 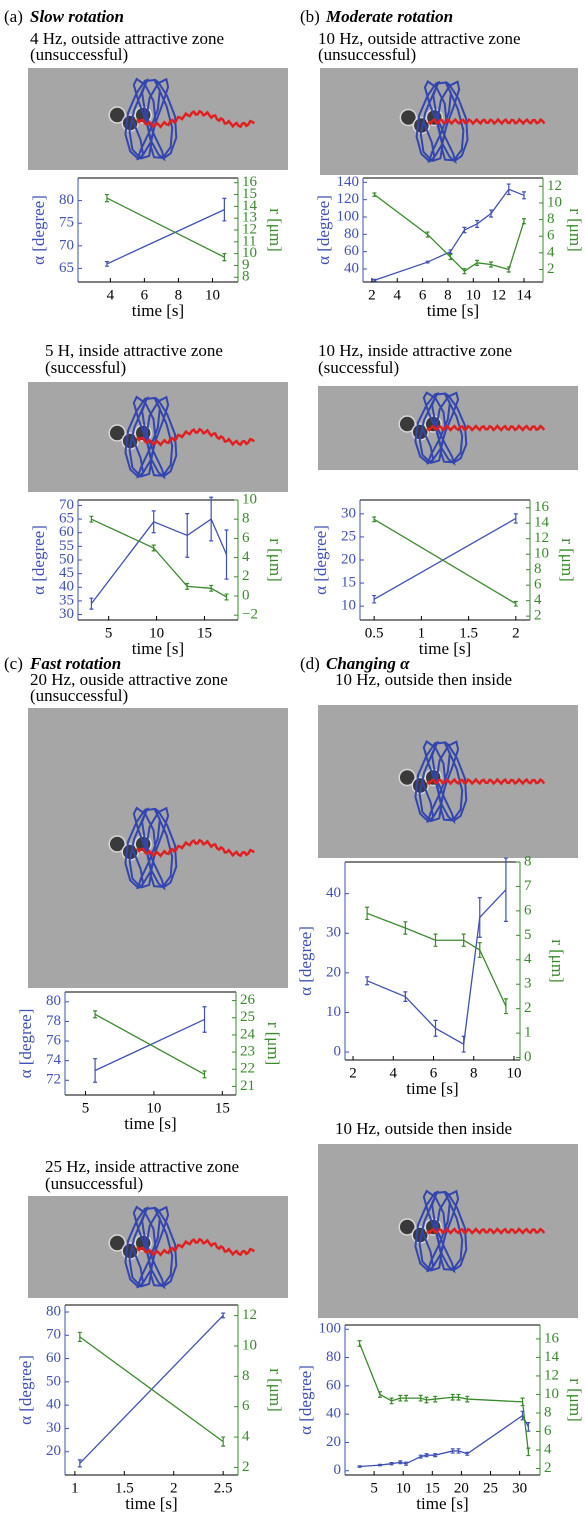 I want to click on section-title: Changing α, so click(x=368, y=663).